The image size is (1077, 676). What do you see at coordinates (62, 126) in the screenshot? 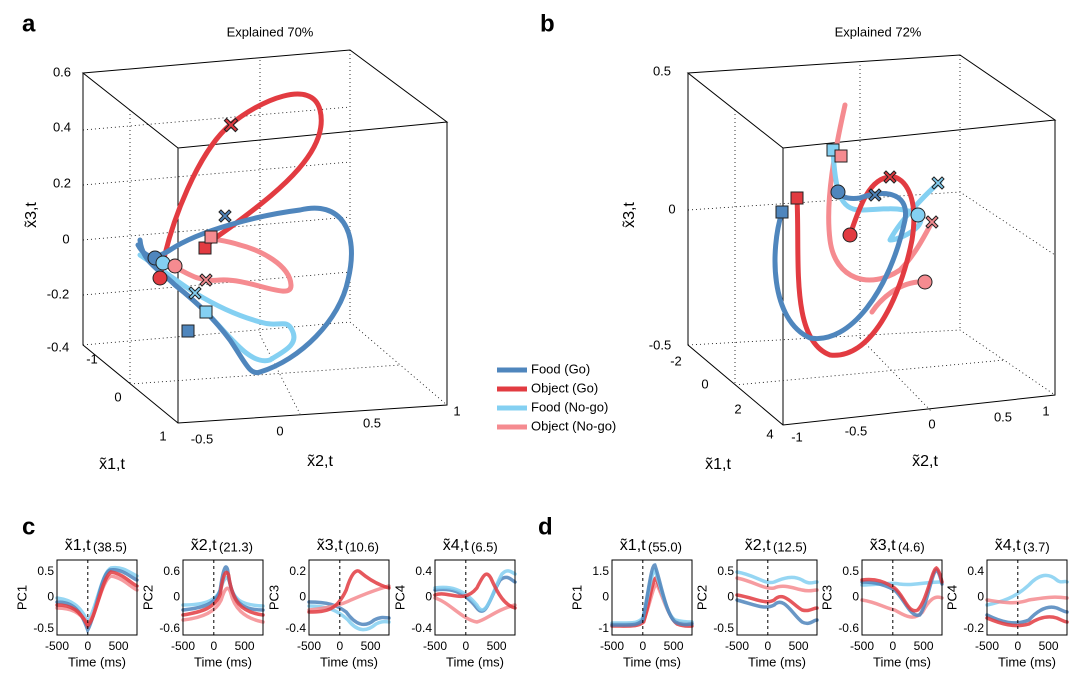
I see `z-tick-label: 0.4` at bounding box center [62, 126].